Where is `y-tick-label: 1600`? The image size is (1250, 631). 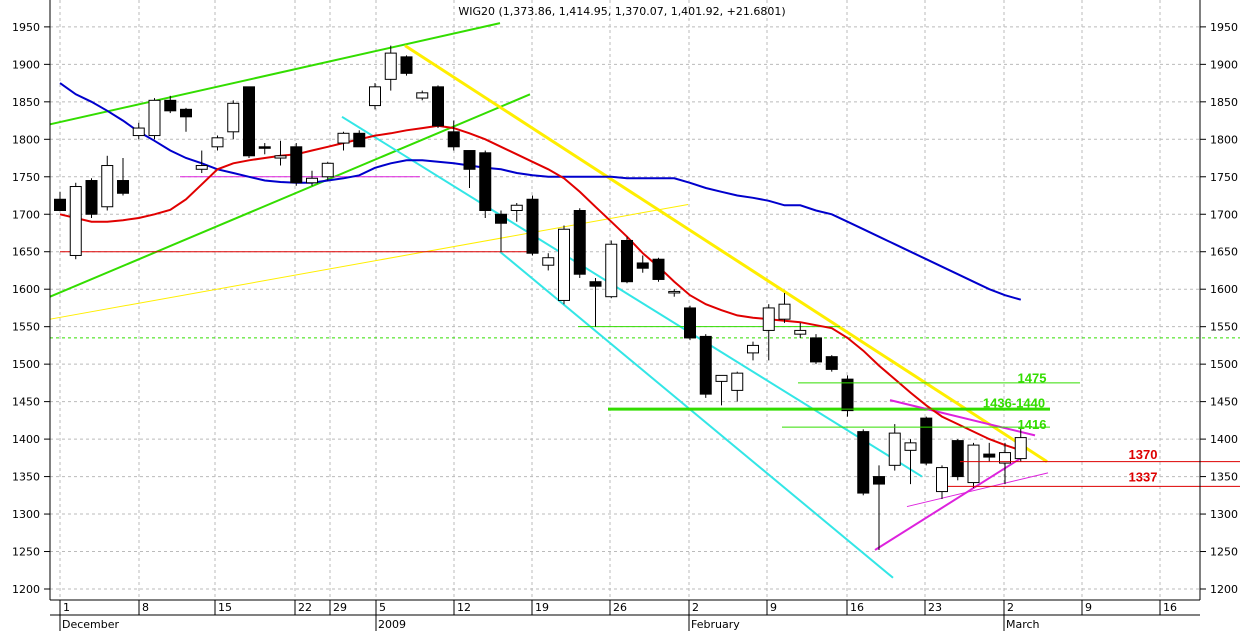 y-tick-label: 1600 is located at coordinates (26, 289).